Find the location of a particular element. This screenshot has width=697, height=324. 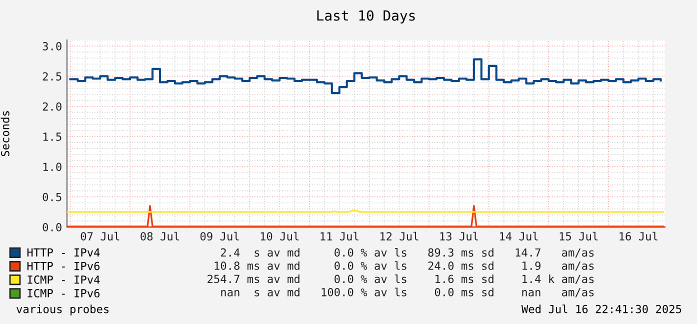

y-tick-label: 0.5 is located at coordinates (52, 197).